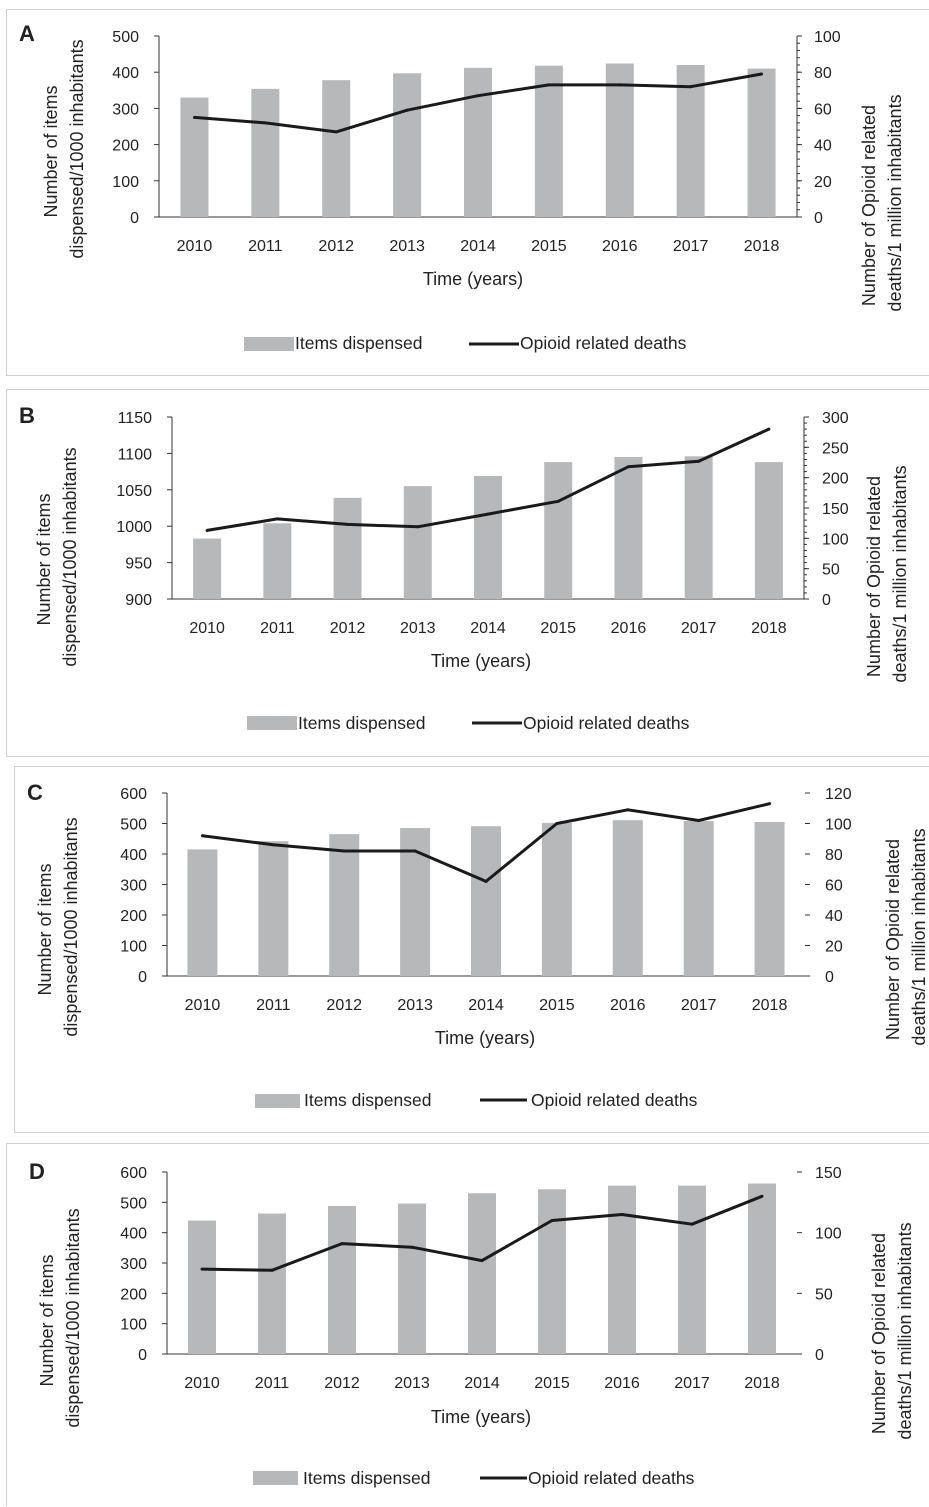  Describe the element at coordinates (142, 977) in the screenshot. I see `left-tick-label: 0` at that location.